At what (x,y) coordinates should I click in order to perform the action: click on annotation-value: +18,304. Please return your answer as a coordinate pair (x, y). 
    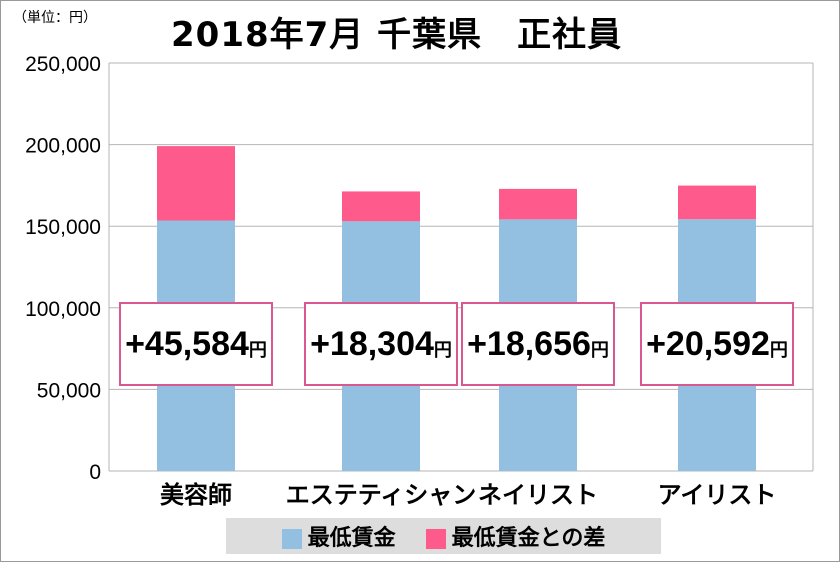
    Looking at the image, I should click on (372, 343).